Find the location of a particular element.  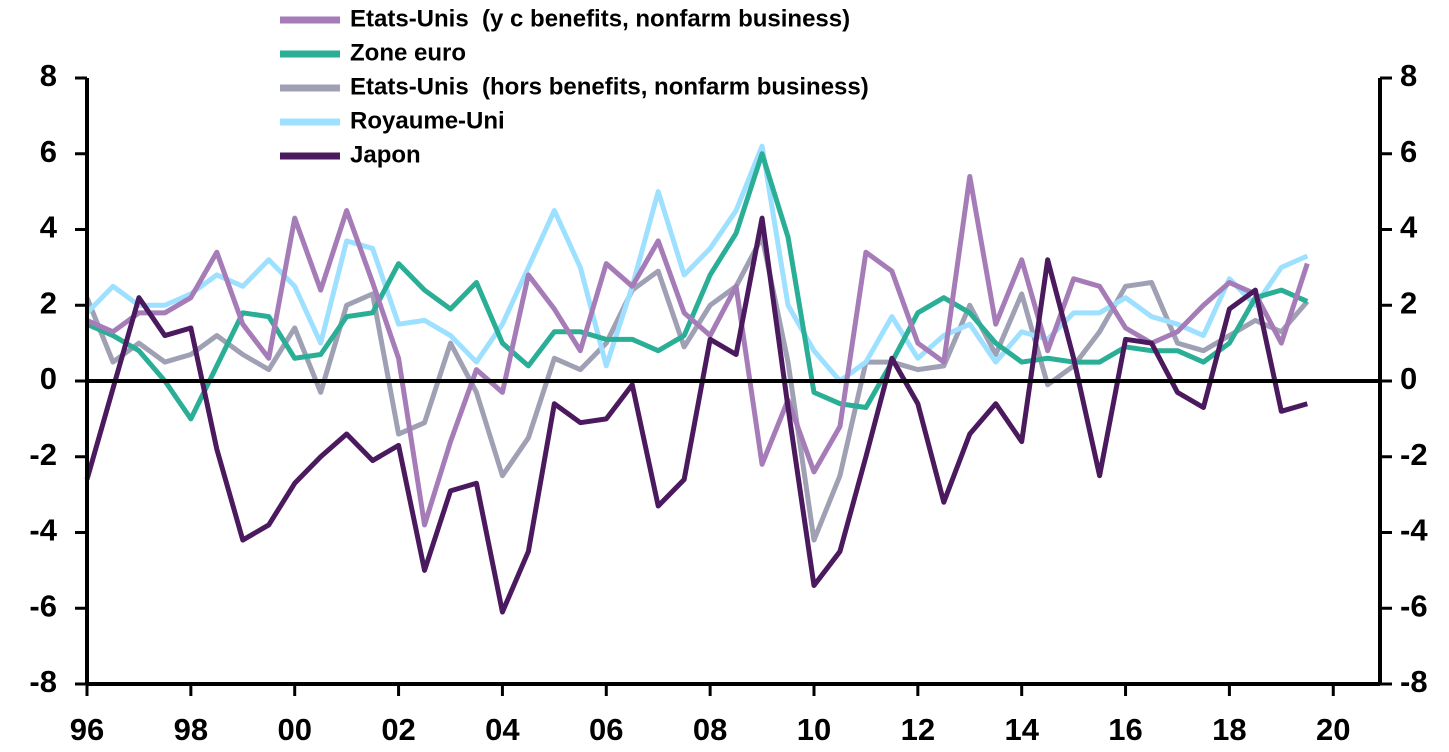

x-tick-label: 96 is located at coordinates (87, 729).